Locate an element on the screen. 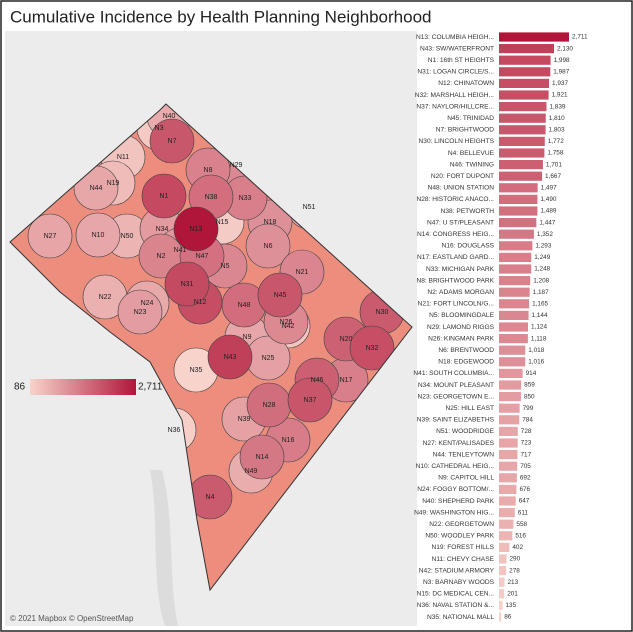 Image resolution: width=633 pixels, height=632 pixels. bar-label: N19: FOREST HILLS is located at coordinates (462, 547).